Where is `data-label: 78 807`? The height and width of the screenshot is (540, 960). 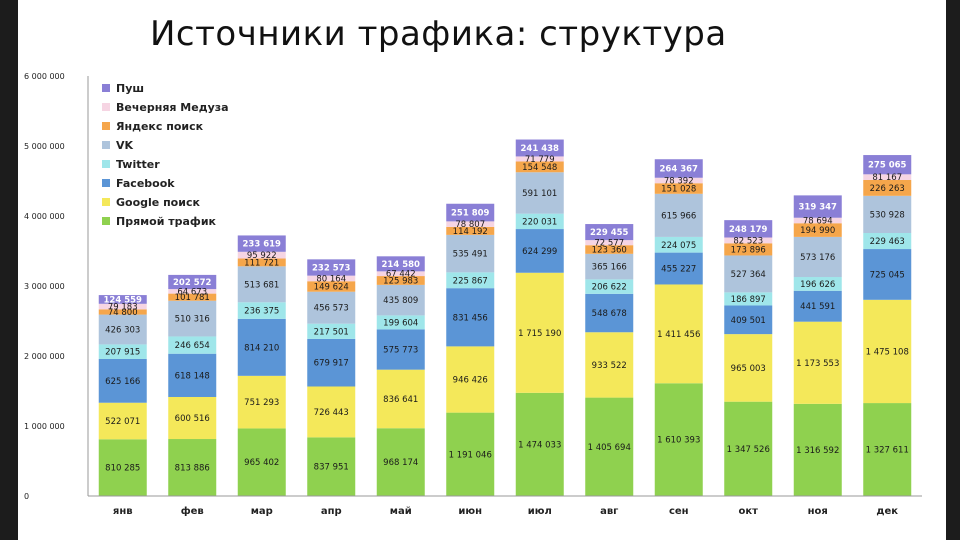
data-label: 78 807 is located at coordinates (470, 225).